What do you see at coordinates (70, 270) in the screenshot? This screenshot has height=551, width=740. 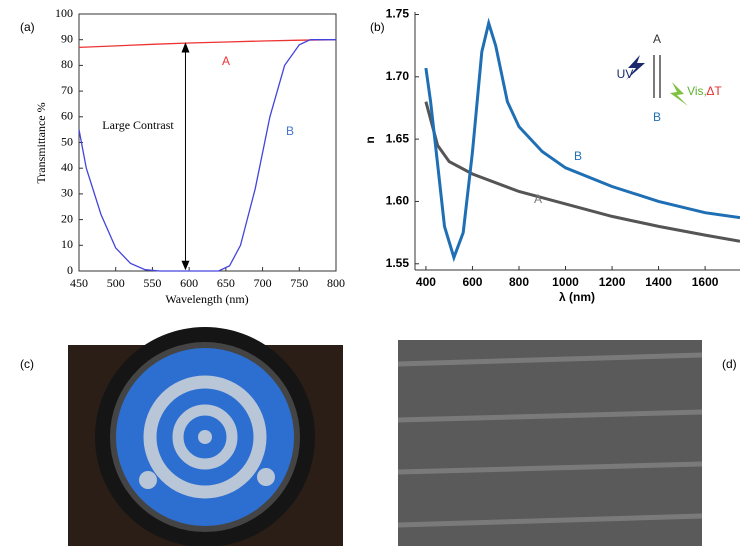 I see `y-tick-label: 0` at bounding box center [70, 270].